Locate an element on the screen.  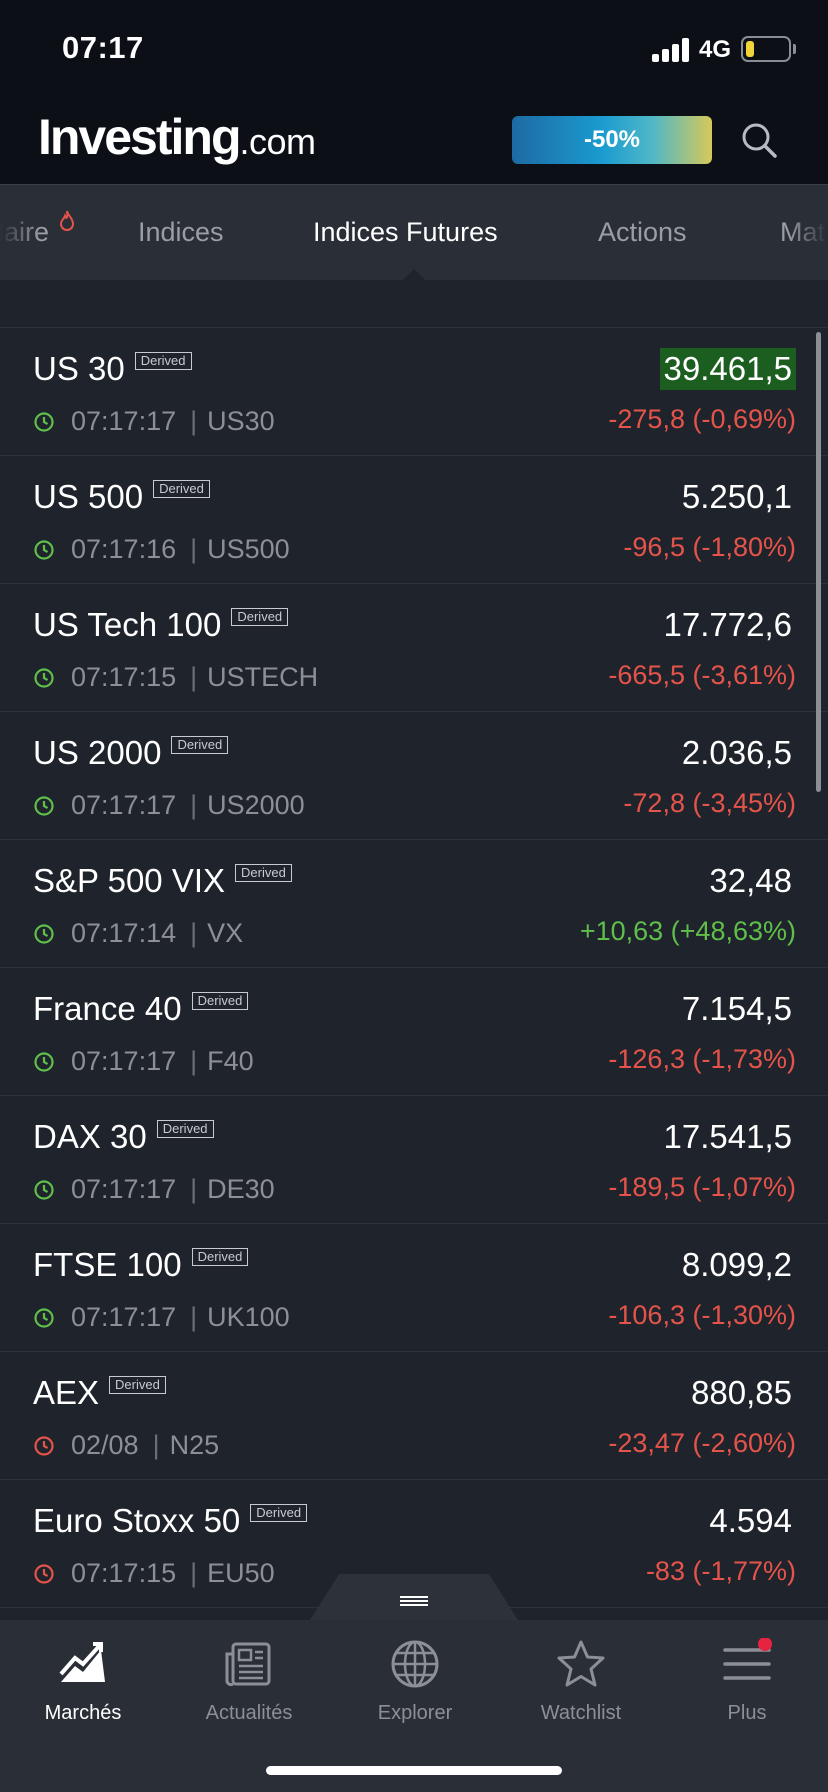
instrument-name-wrap: FTSE 100 Derived is located at coordinates (141, 1265).